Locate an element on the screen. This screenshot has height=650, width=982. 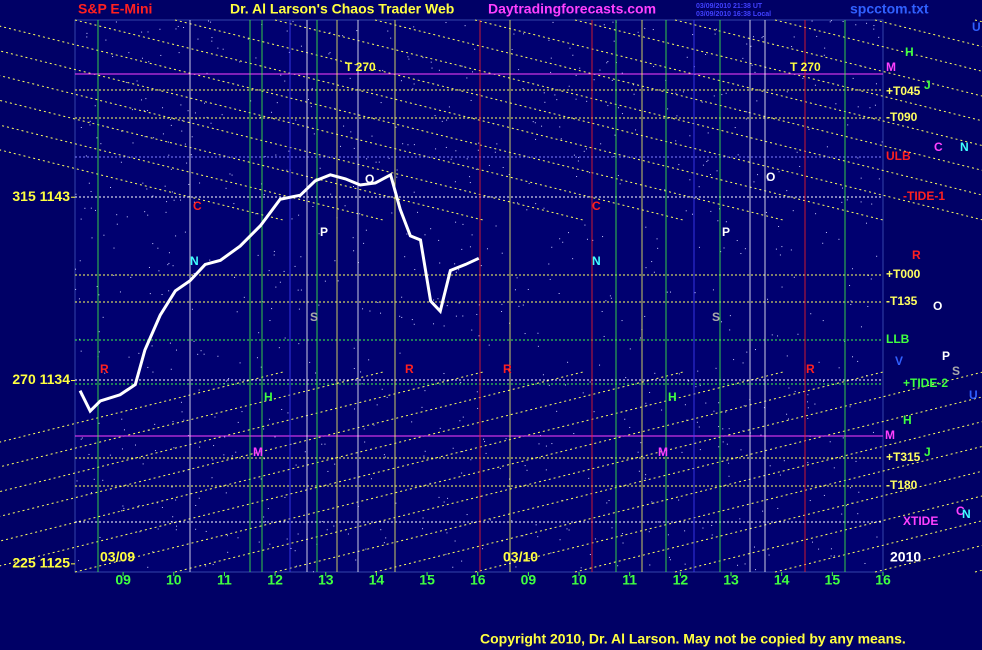
annotation: C is located at coordinates (197, 206).